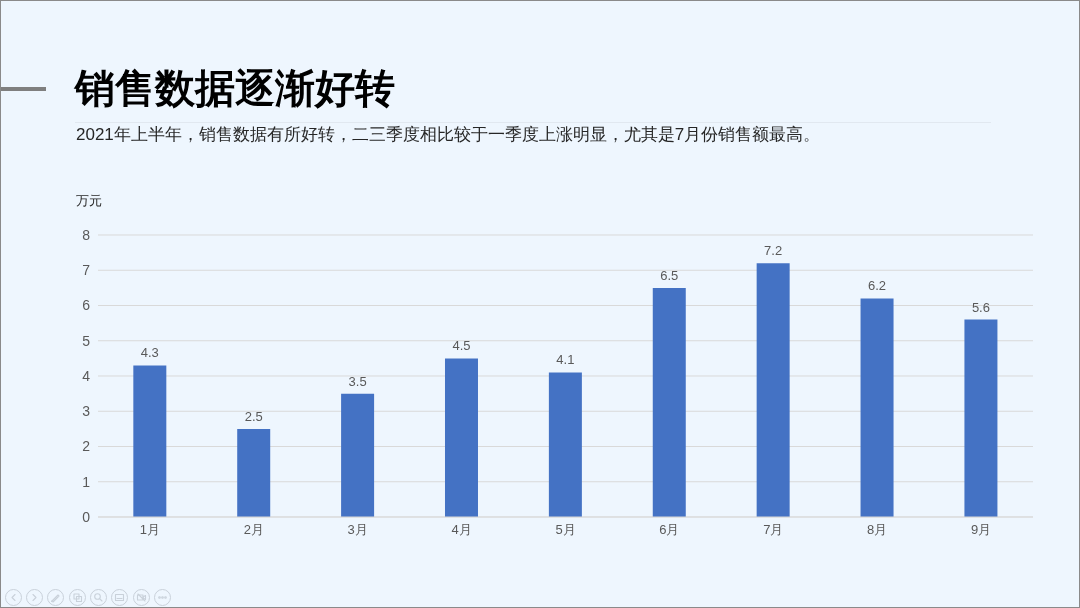  What do you see at coordinates (86, 446) in the screenshot?
I see `y-tick-label: 2` at bounding box center [86, 446].